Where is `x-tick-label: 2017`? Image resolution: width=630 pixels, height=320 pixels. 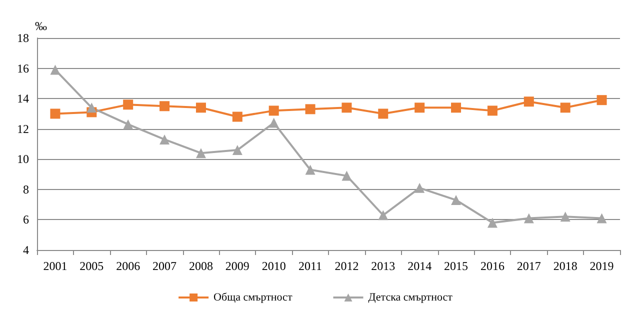
x-tick-label: 2017 is located at coordinates (528, 266).